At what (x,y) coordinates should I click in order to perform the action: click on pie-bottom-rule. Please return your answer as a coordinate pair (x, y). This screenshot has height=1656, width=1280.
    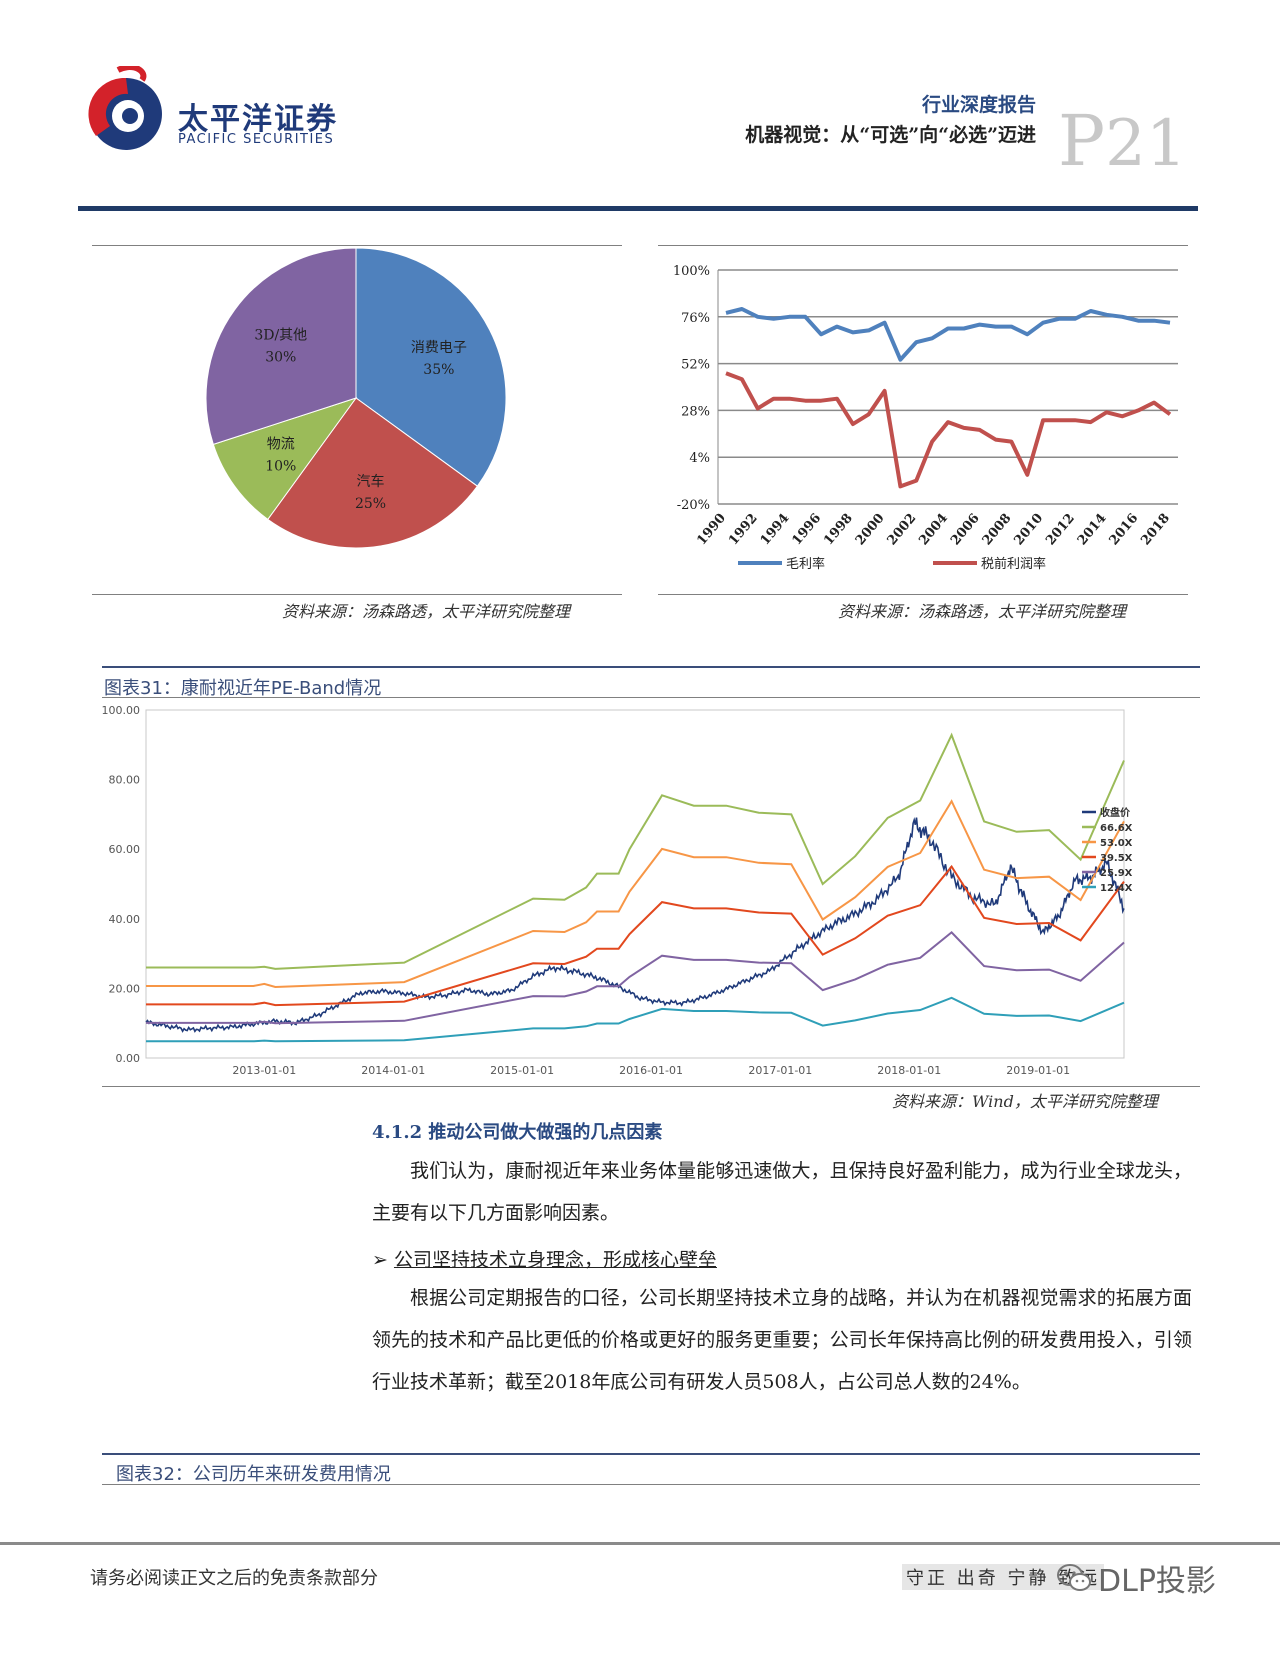
    Looking at the image, I should click on (357, 594).